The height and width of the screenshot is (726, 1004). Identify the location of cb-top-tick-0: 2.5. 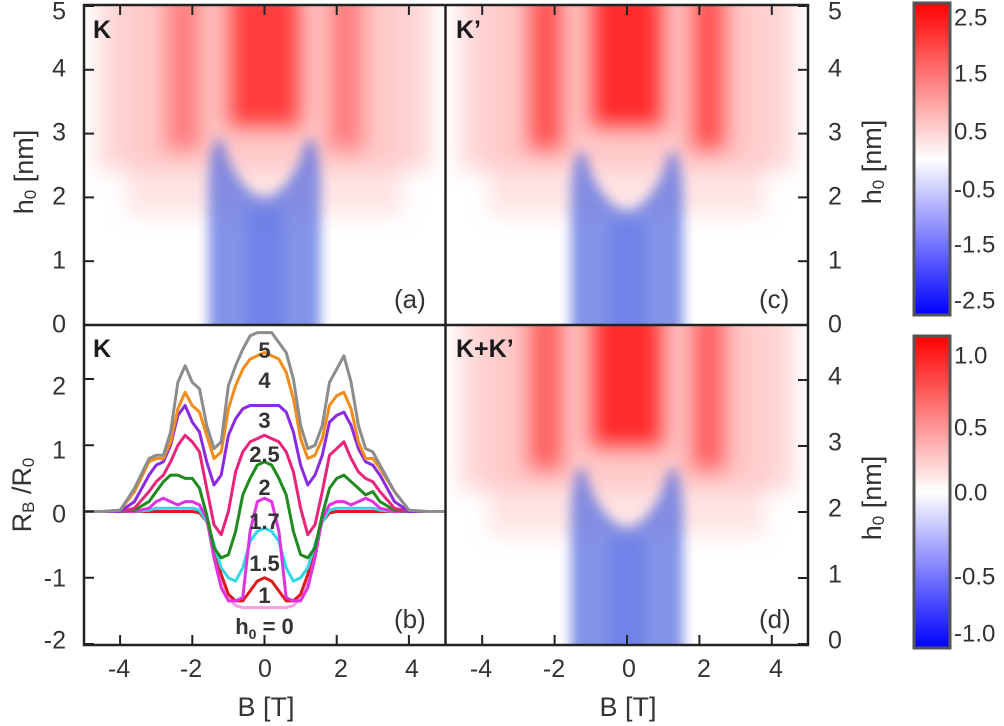
(970, 17).